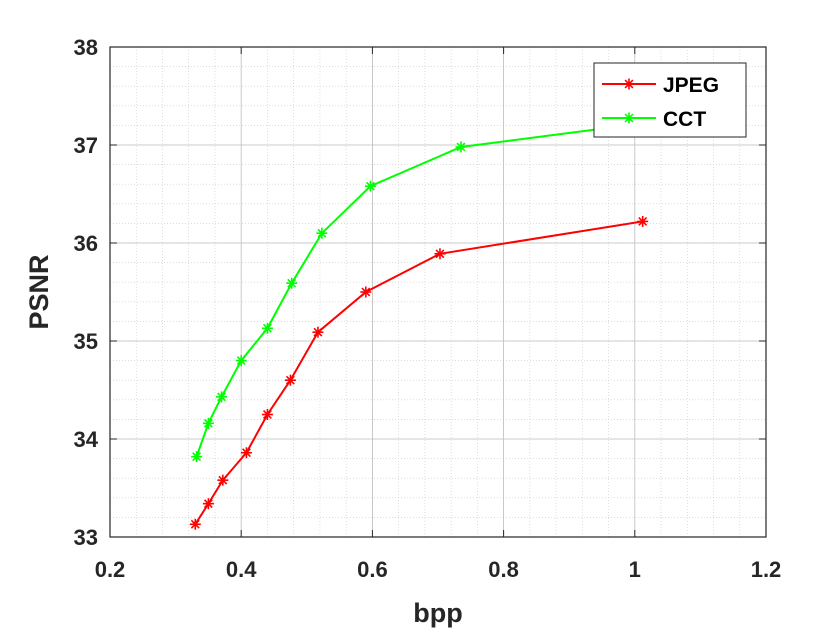 The height and width of the screenshot is (630, 840). Describe the element at coordinates (86, 439) in the screenshot. I see `y-tick-label: 34` at that location.